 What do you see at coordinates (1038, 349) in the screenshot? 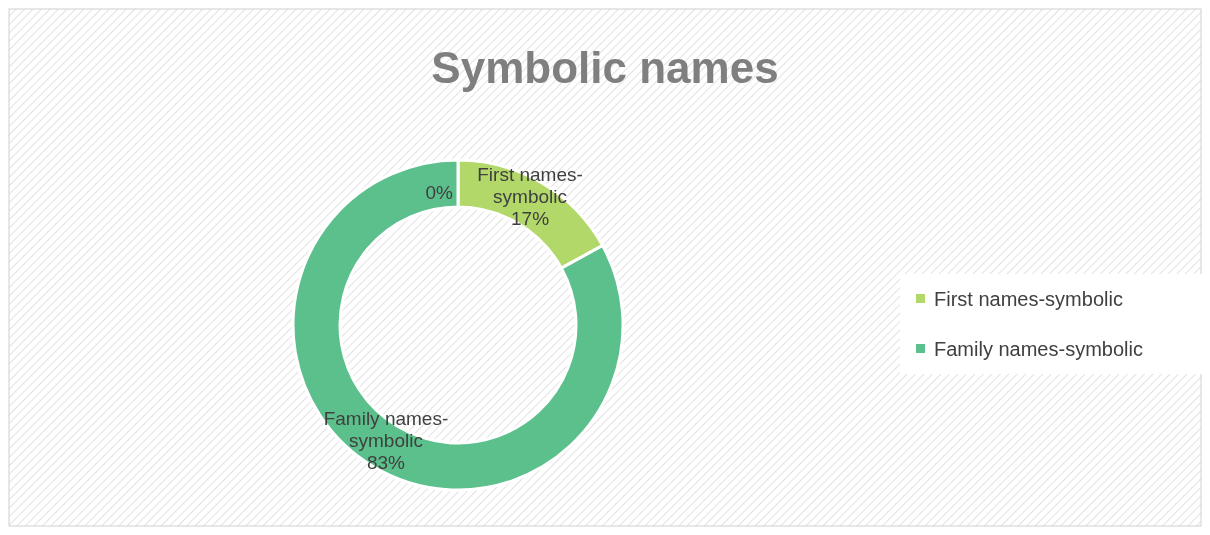
I see `legend-label: Family names-symbolic` at bounding box center [1038, 349].